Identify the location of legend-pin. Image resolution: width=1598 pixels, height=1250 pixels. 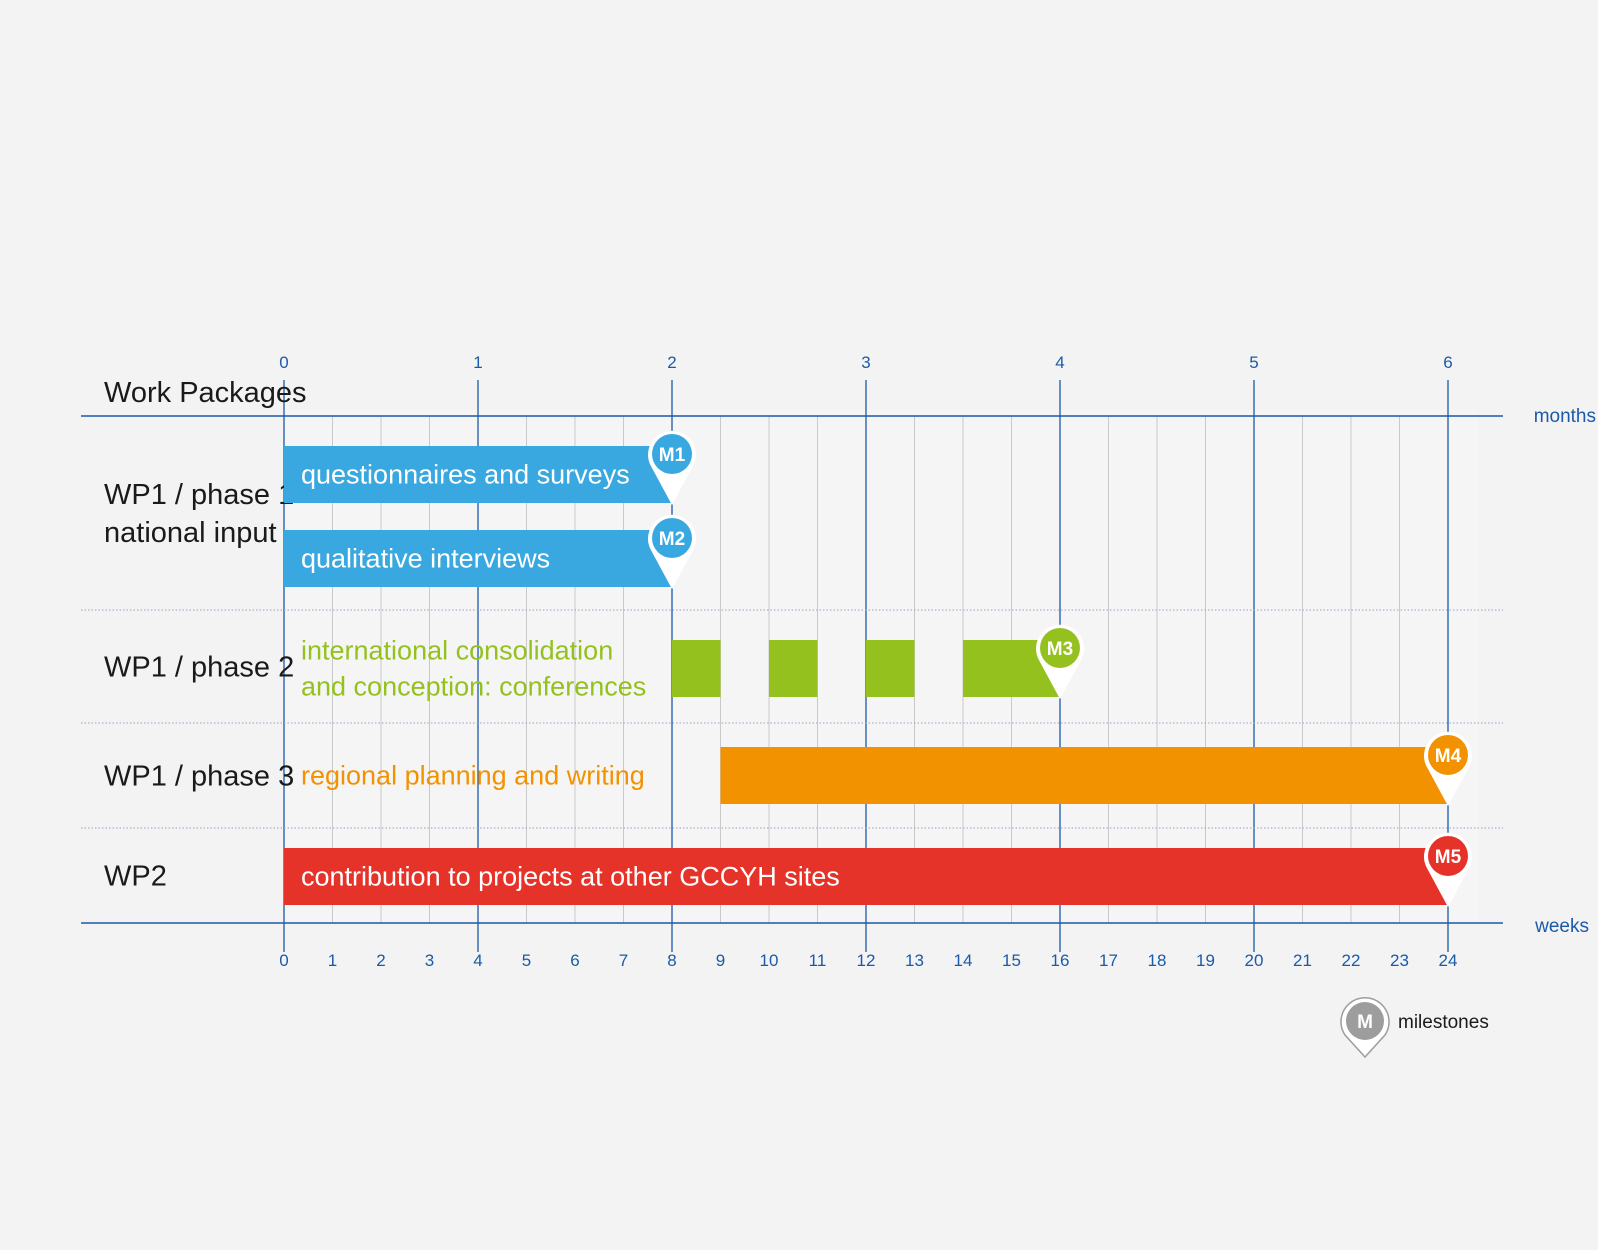
(1365, 1021).